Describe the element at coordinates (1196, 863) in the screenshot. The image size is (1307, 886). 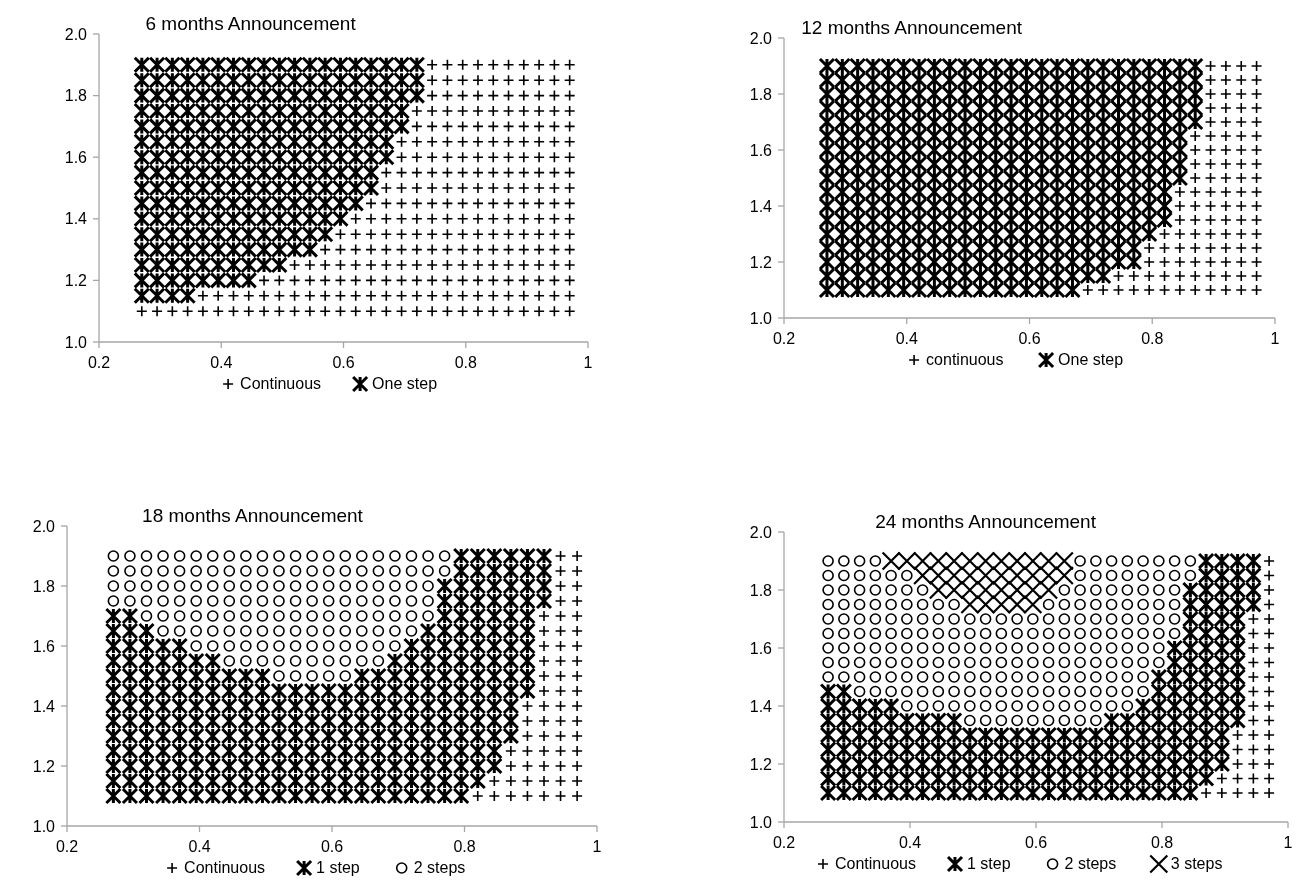
I see `legend-label: 3 steps` at that location.